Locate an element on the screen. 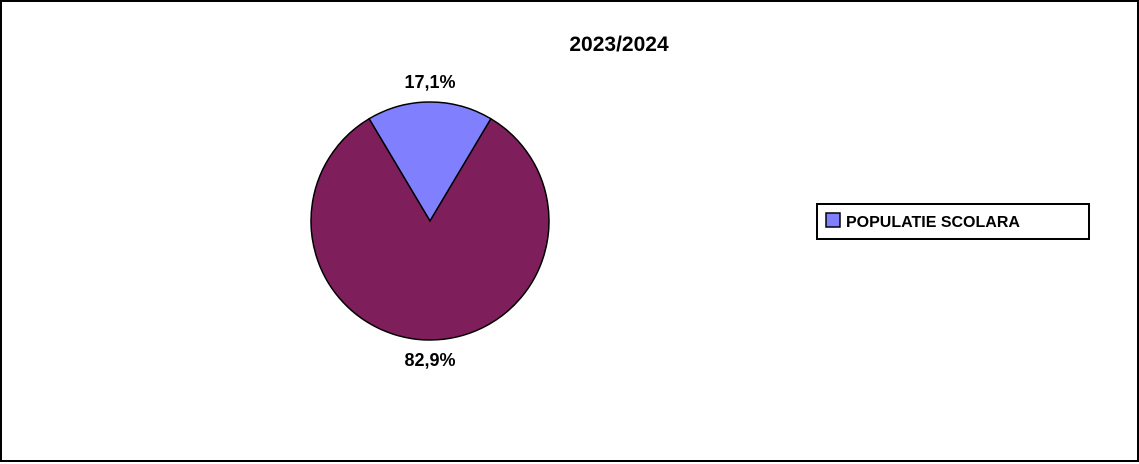 The image size is (1139, 464). legend-swatch is located at coordinates (833, 220).